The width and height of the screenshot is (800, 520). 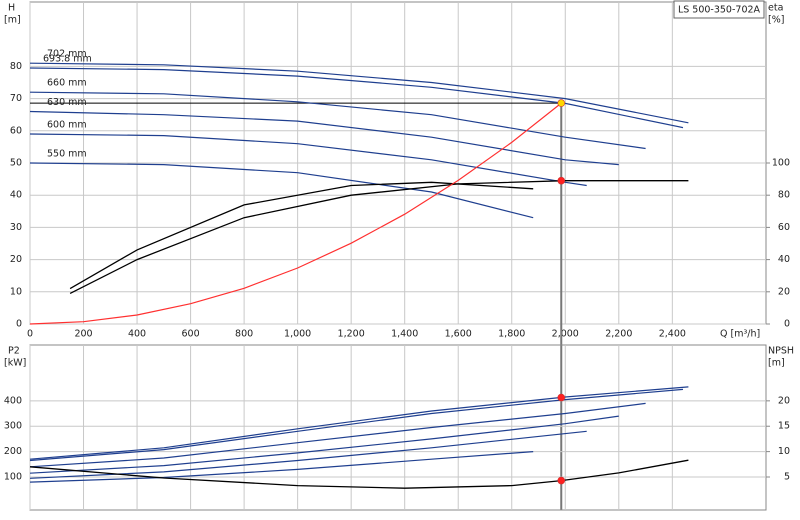 I want to click on chart-title: LS 500-350-702A, so click(x=719, y=10).